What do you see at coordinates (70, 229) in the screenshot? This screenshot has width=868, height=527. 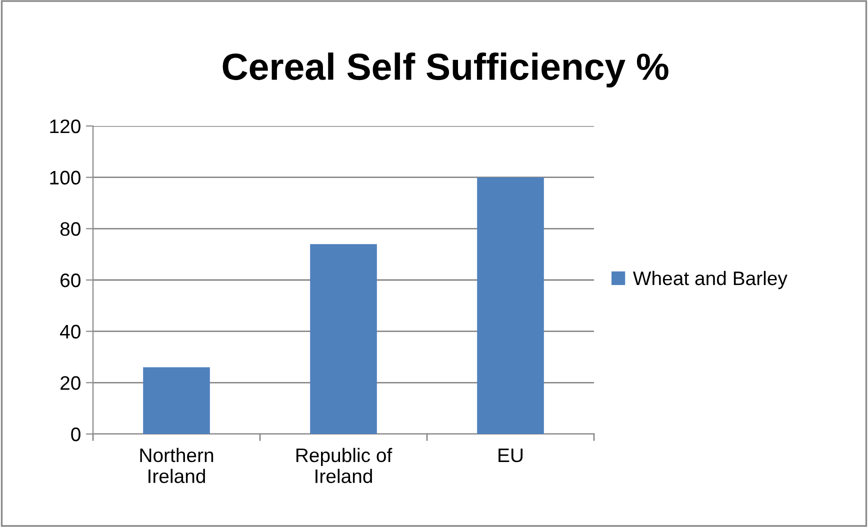 I see `y-tick-label: 80` at bounding box center [70, 229].